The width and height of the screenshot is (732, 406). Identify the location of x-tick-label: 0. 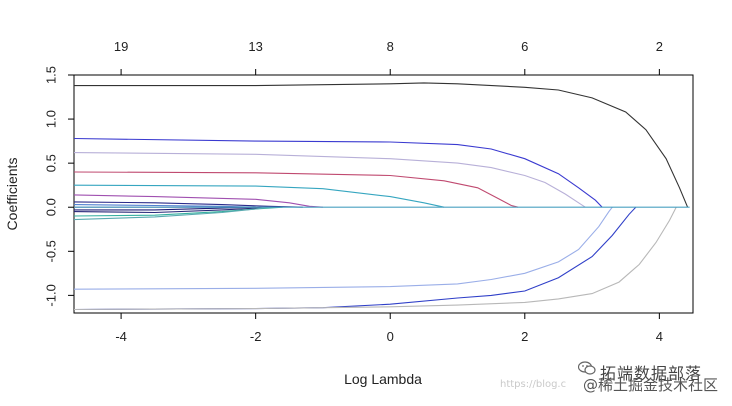
(390, 336).